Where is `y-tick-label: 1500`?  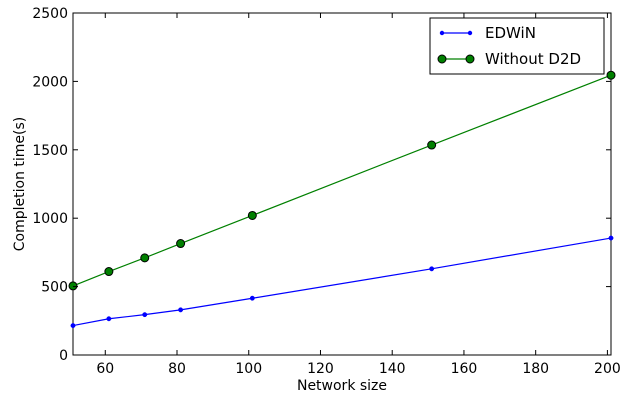 y-tick-label: 1500 is located at coordinates (50, 151).